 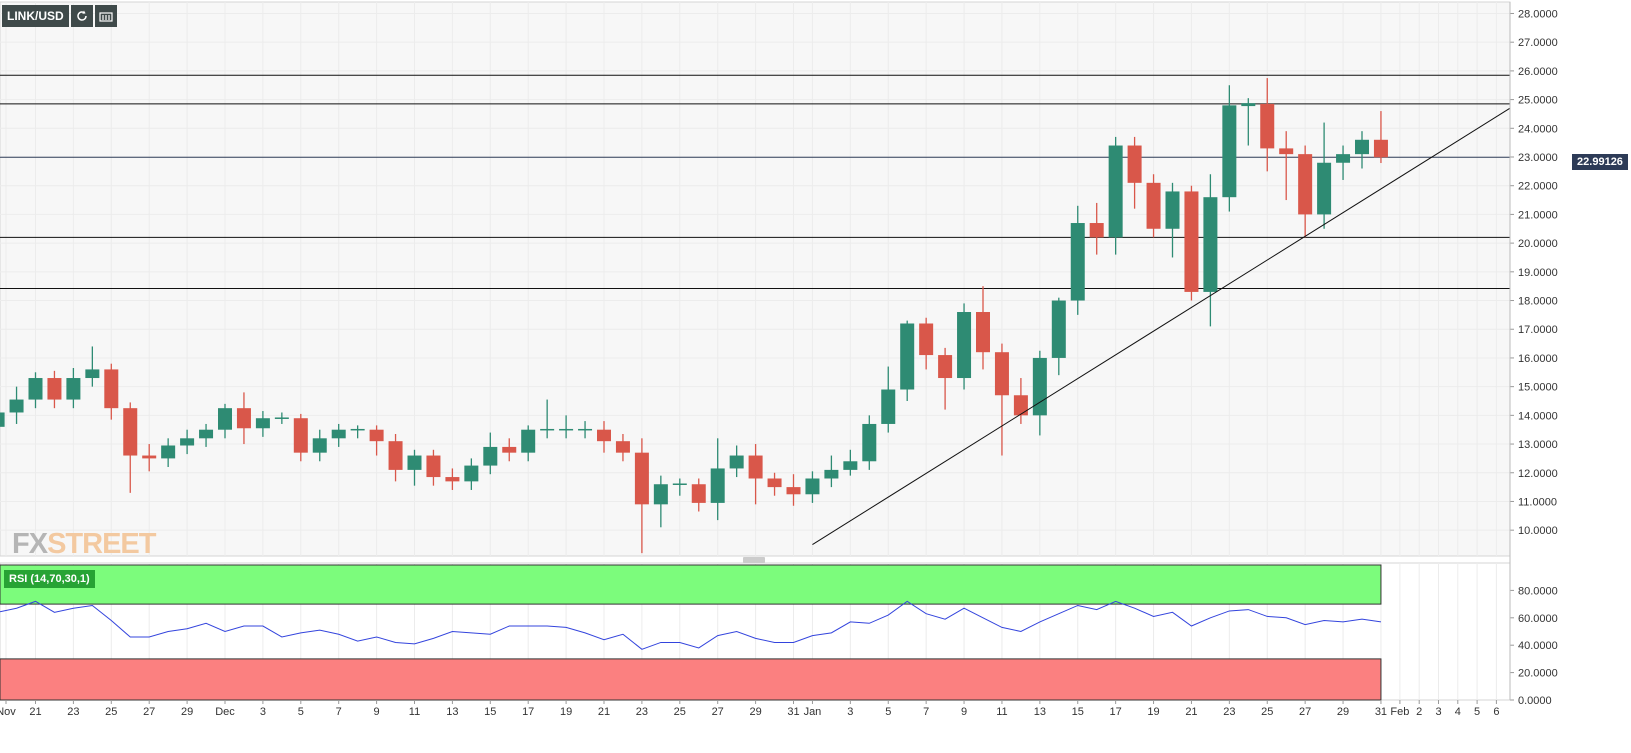 What do you see at coordinates (1538, 330) in the screenshot?
I see `price-tick-label: 17.0000` at bounding box center [1538, 330].